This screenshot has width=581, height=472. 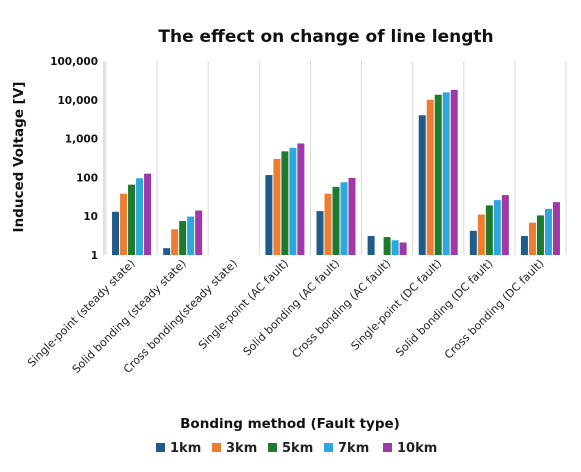 I want to click on category-label: Single-point (DC fault), so click(x=397, y=305).